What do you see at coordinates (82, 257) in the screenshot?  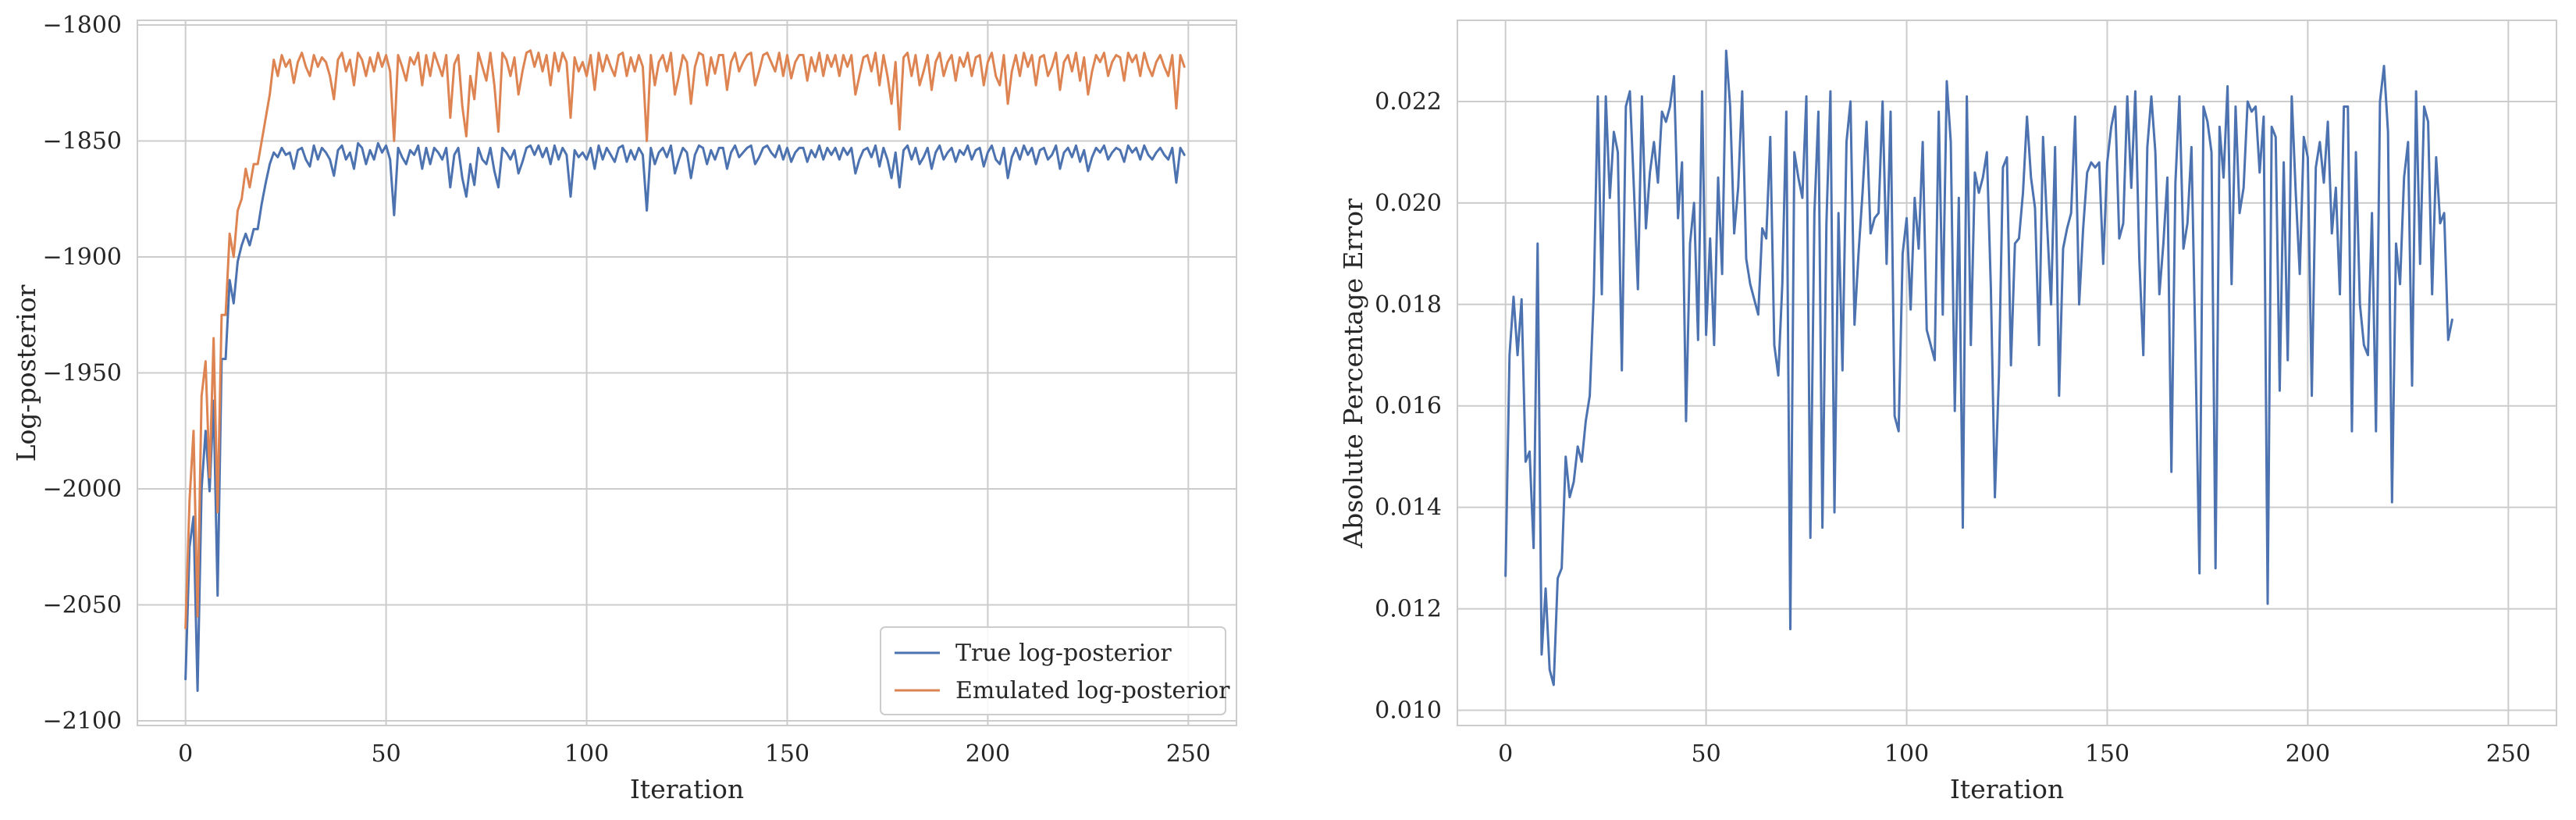 I see `left-y-tick-4: −1900` at bounding box center [82, 257].